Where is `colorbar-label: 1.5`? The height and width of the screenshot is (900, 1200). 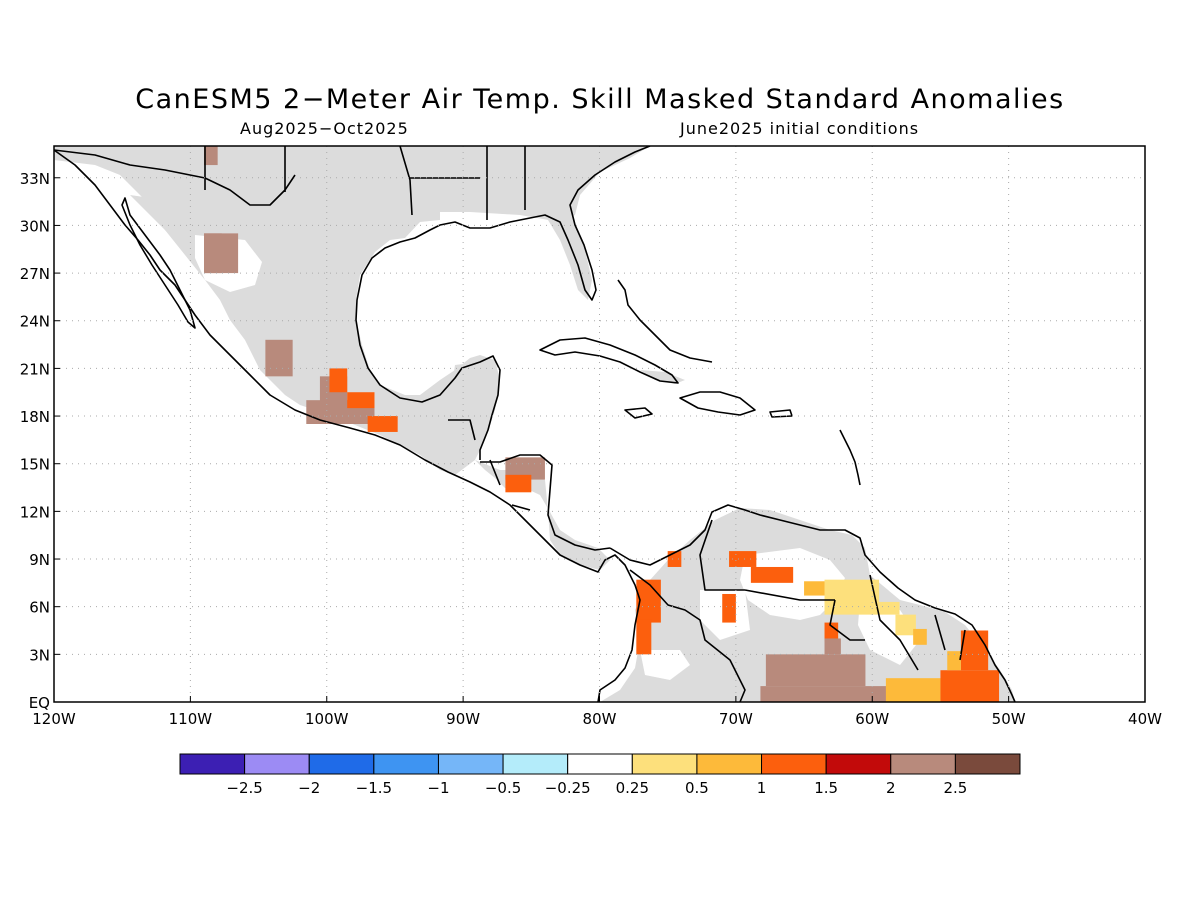
colorbar-label: 1.5 is located at coordinates (826, 788).